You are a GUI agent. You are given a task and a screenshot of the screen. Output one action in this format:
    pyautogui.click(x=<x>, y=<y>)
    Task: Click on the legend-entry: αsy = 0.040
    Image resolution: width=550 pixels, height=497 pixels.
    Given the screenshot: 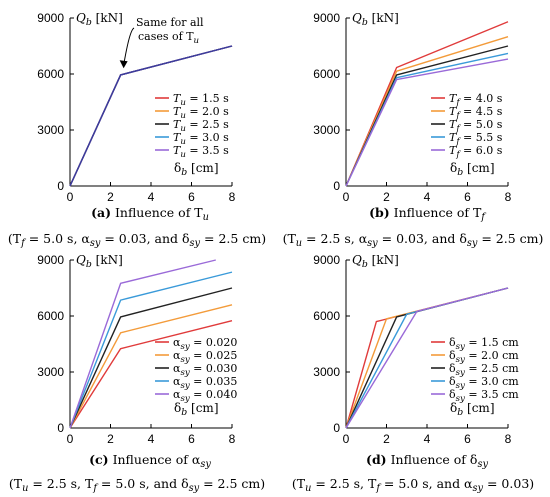 What is the action you would take?
    pyautogui.click(x=205, y=396)
    